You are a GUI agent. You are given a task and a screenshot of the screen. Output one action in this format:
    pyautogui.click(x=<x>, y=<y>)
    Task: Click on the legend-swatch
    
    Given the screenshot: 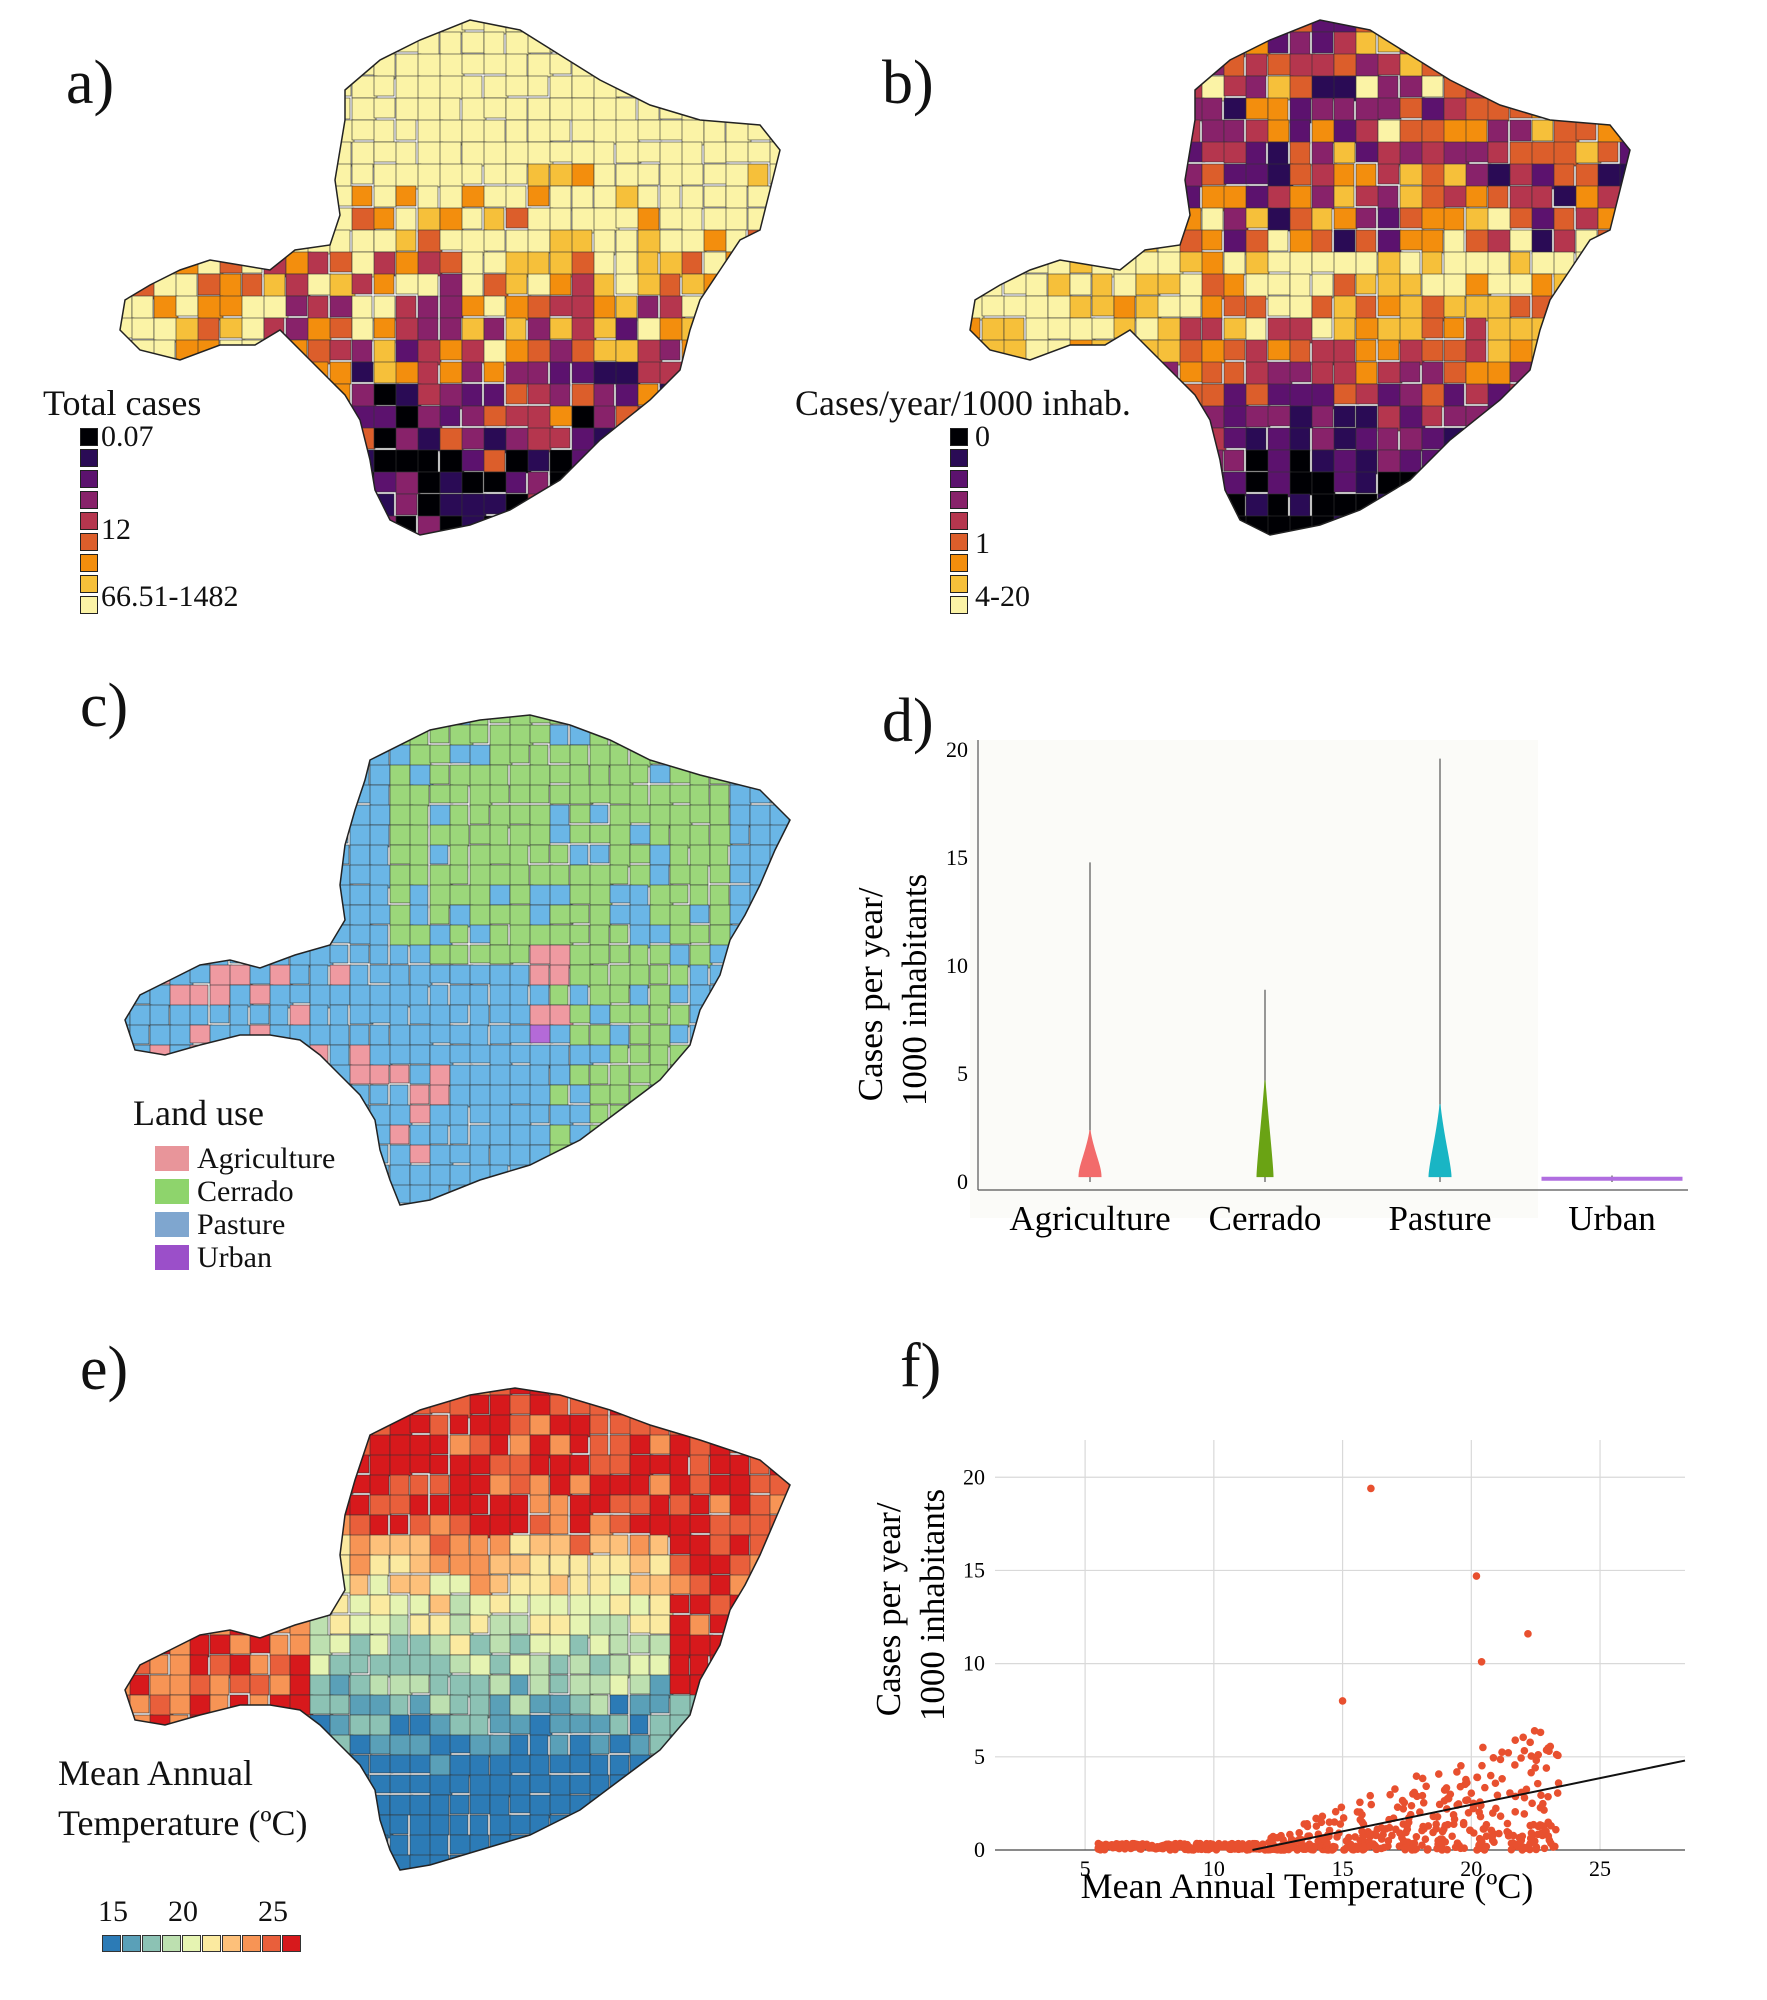 What is the action you would take?
    pyautogui.click(x=171, y=1943)
    